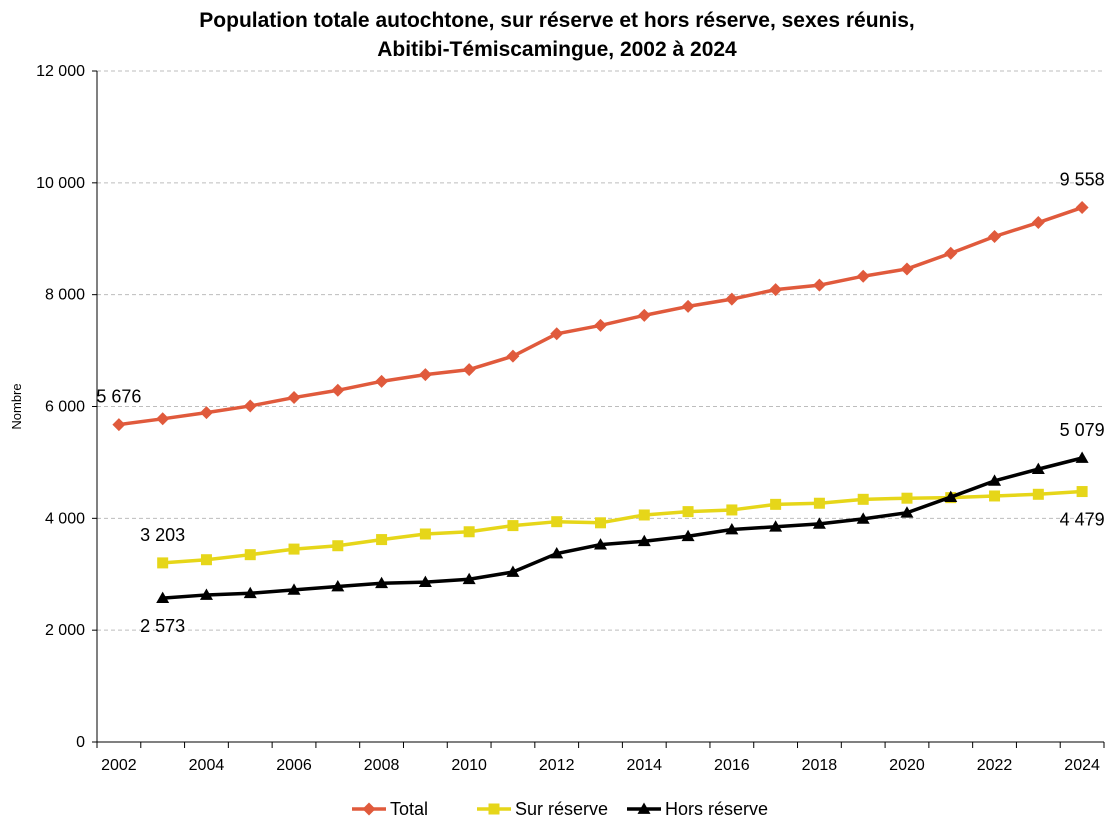  What do you see at coordinates (60, 71) in the screenshot?
I see `y-tick-label: 12 000` at bounding box center [60, 71].